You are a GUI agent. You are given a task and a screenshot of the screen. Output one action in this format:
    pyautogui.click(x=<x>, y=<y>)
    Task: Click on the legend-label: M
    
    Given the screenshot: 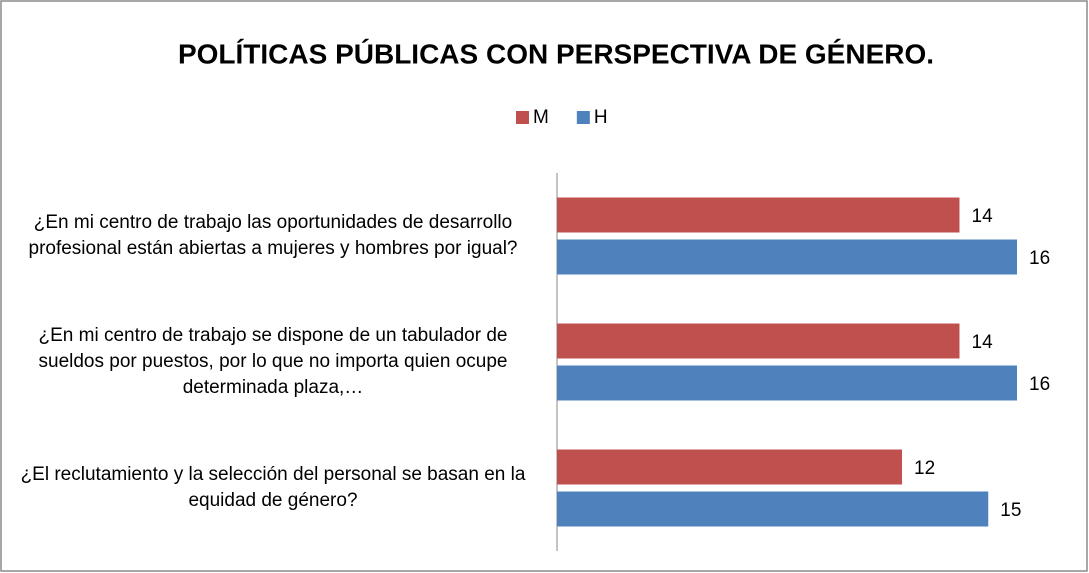 What is the action you would take?
    pyautogui.click(x=541, y=117)
    